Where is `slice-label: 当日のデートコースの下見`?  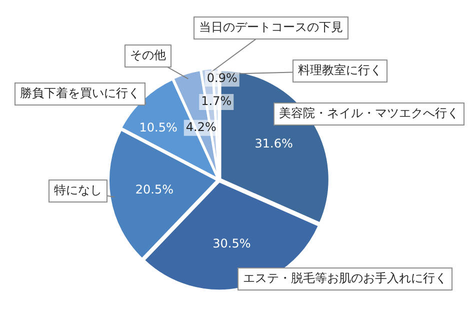 slice-label: 当日のデートコースの下見 is located at coordinates (271, 27).